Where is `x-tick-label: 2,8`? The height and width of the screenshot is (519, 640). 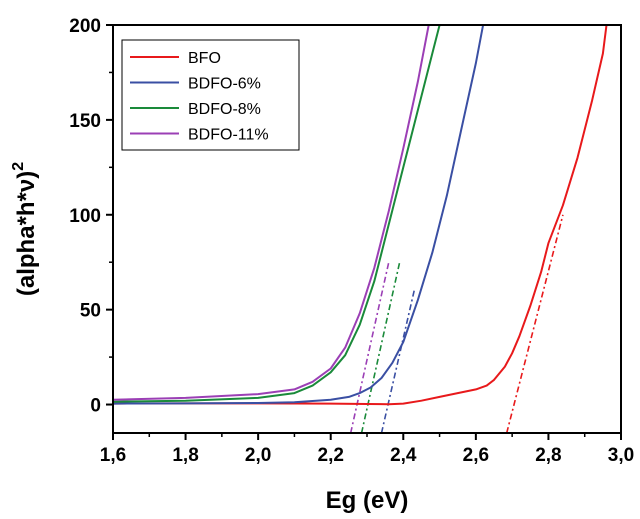
x-tick-label: 2,8 is located at coordinates (548, 455).